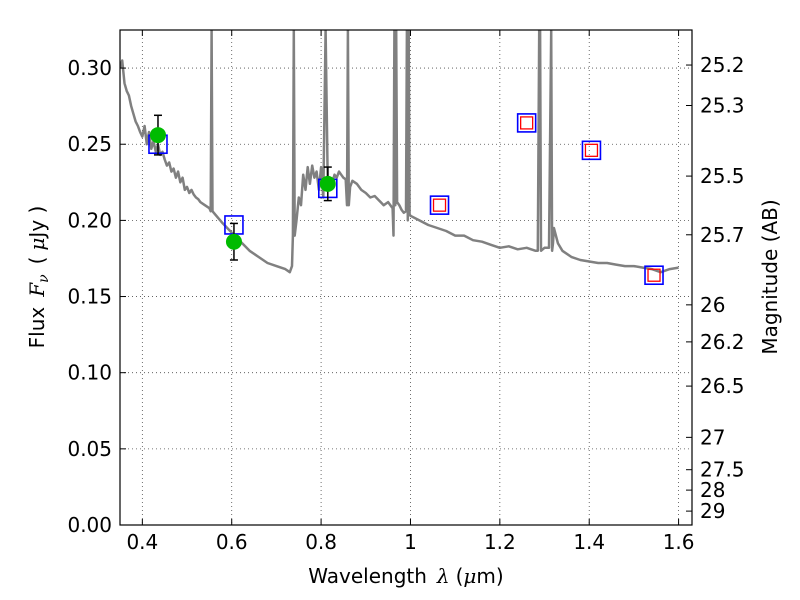 The width and height of the screenshot is (800, 600). What do you see at coordinates (712, 305) in the screenshot?
I see `y2-tick-label: 26` at bounding box center [712, 305].